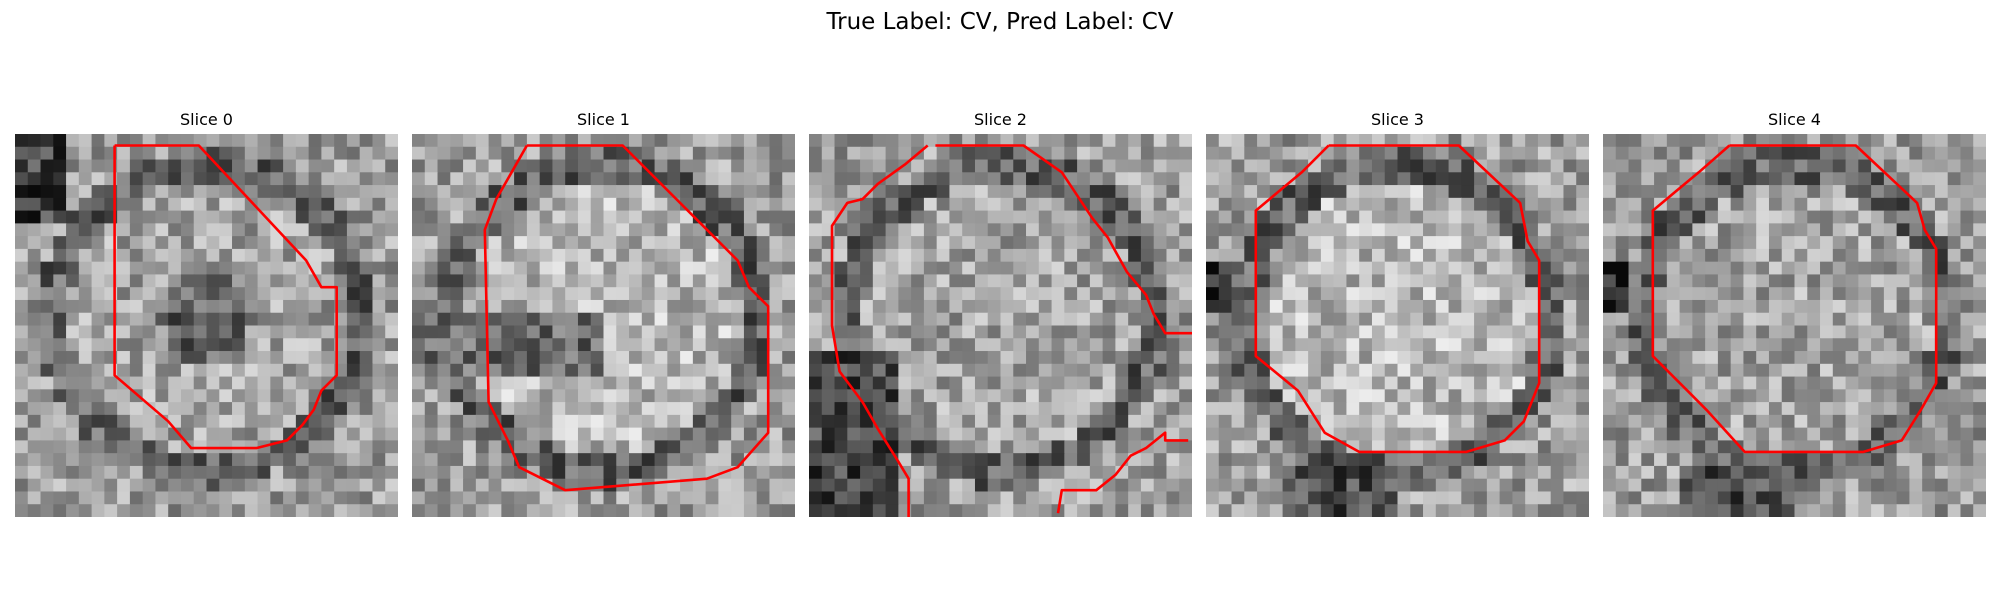 This screenshot has width=2000, height=600. I want to click on slice-title: Slice 0, so click(206, 119).